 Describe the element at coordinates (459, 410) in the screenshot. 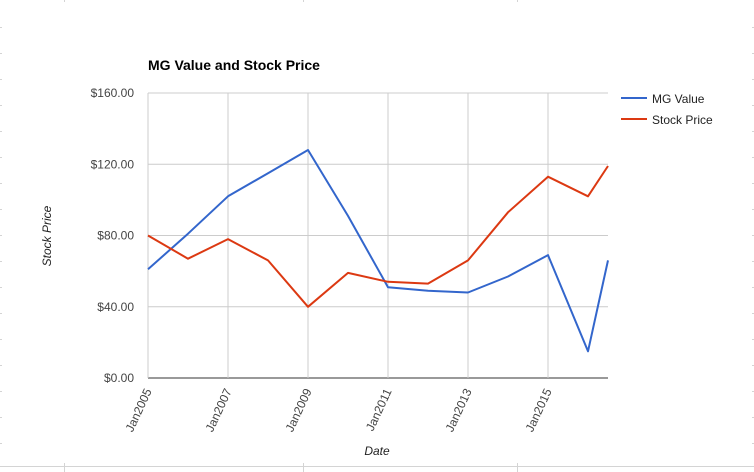

I see `x-tick-label: Jan2013` at that location.